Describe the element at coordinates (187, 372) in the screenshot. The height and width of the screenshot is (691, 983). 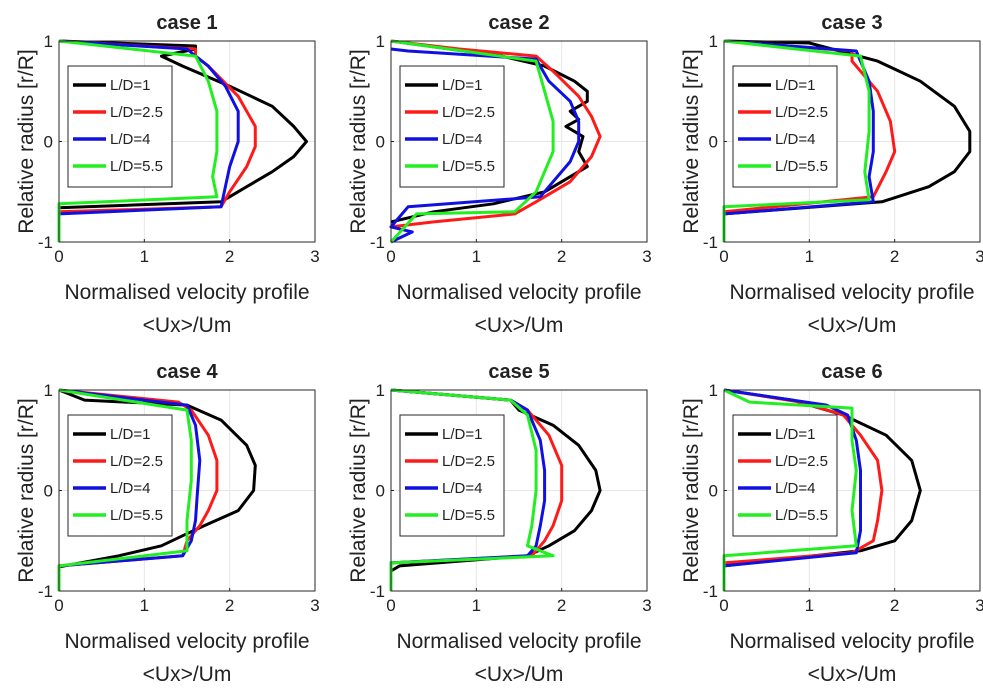
I see `chart-title: case 4` at that location.